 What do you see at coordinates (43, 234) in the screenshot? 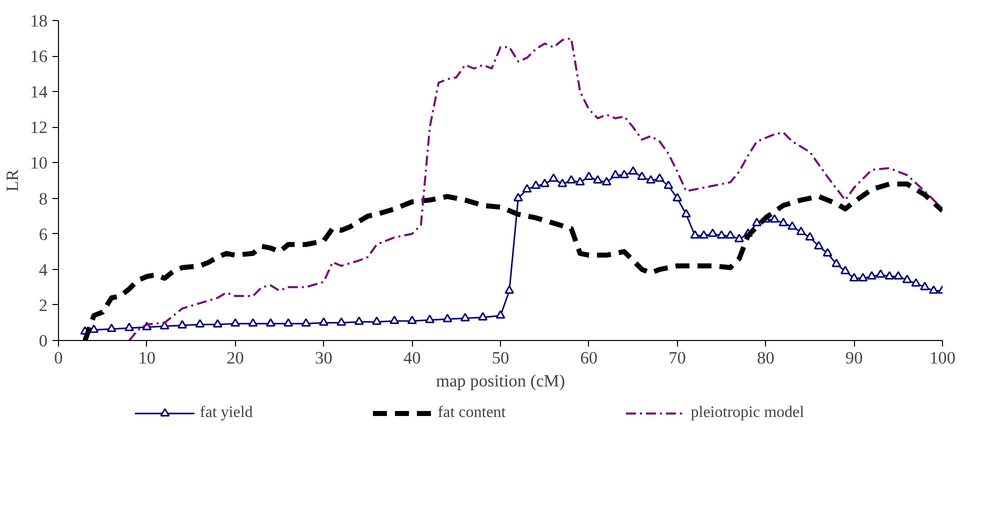
I see `y-tick-label: 6` at bounding box center [43, 234].